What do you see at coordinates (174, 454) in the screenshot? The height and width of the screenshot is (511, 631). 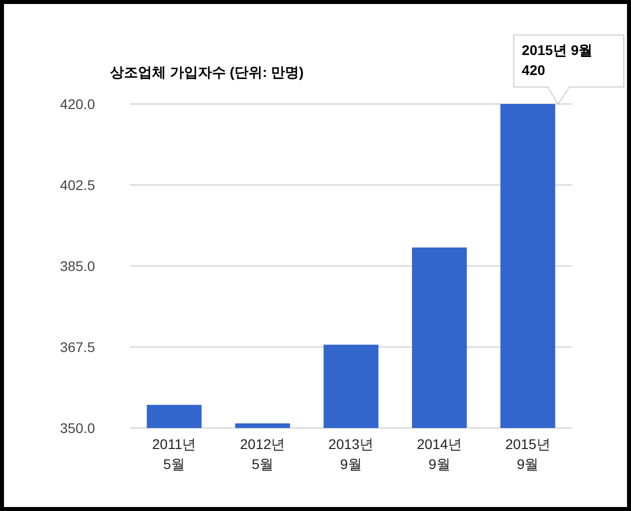 I see `x-tick-label: 2011년 5월` at bounding box center [174, 454].